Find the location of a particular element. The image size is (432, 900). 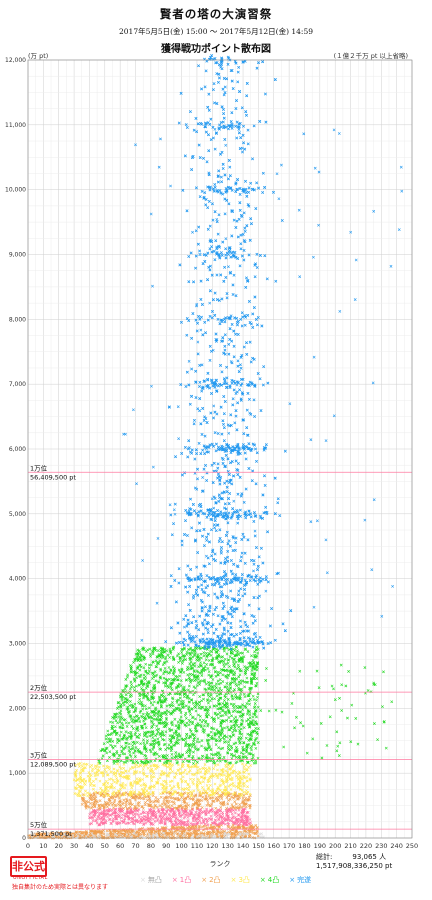

chart-title: 賢者の塔の大演習祭 is located at coordinates (216, 14).